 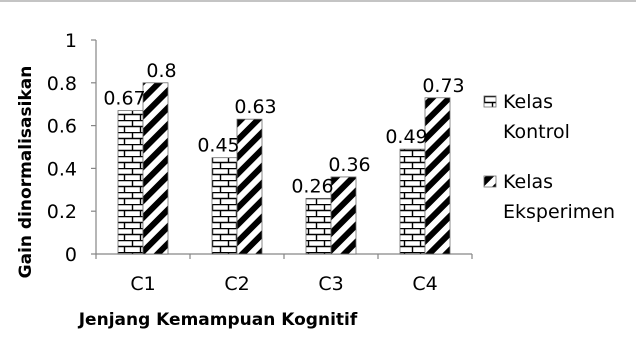 What do you see at coordinates (443, 86) in the screenshot?
I see `data-label: 0.73` at bounding box center [443, 86].